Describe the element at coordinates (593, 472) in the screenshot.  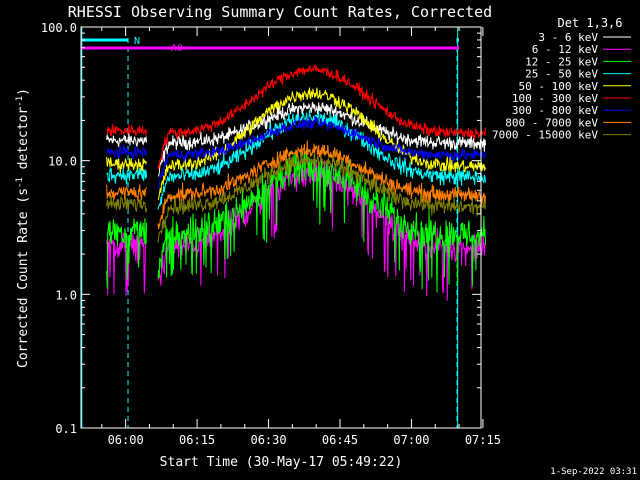
I see `timestamp: 1-Sep-2022 03:31` at that location.